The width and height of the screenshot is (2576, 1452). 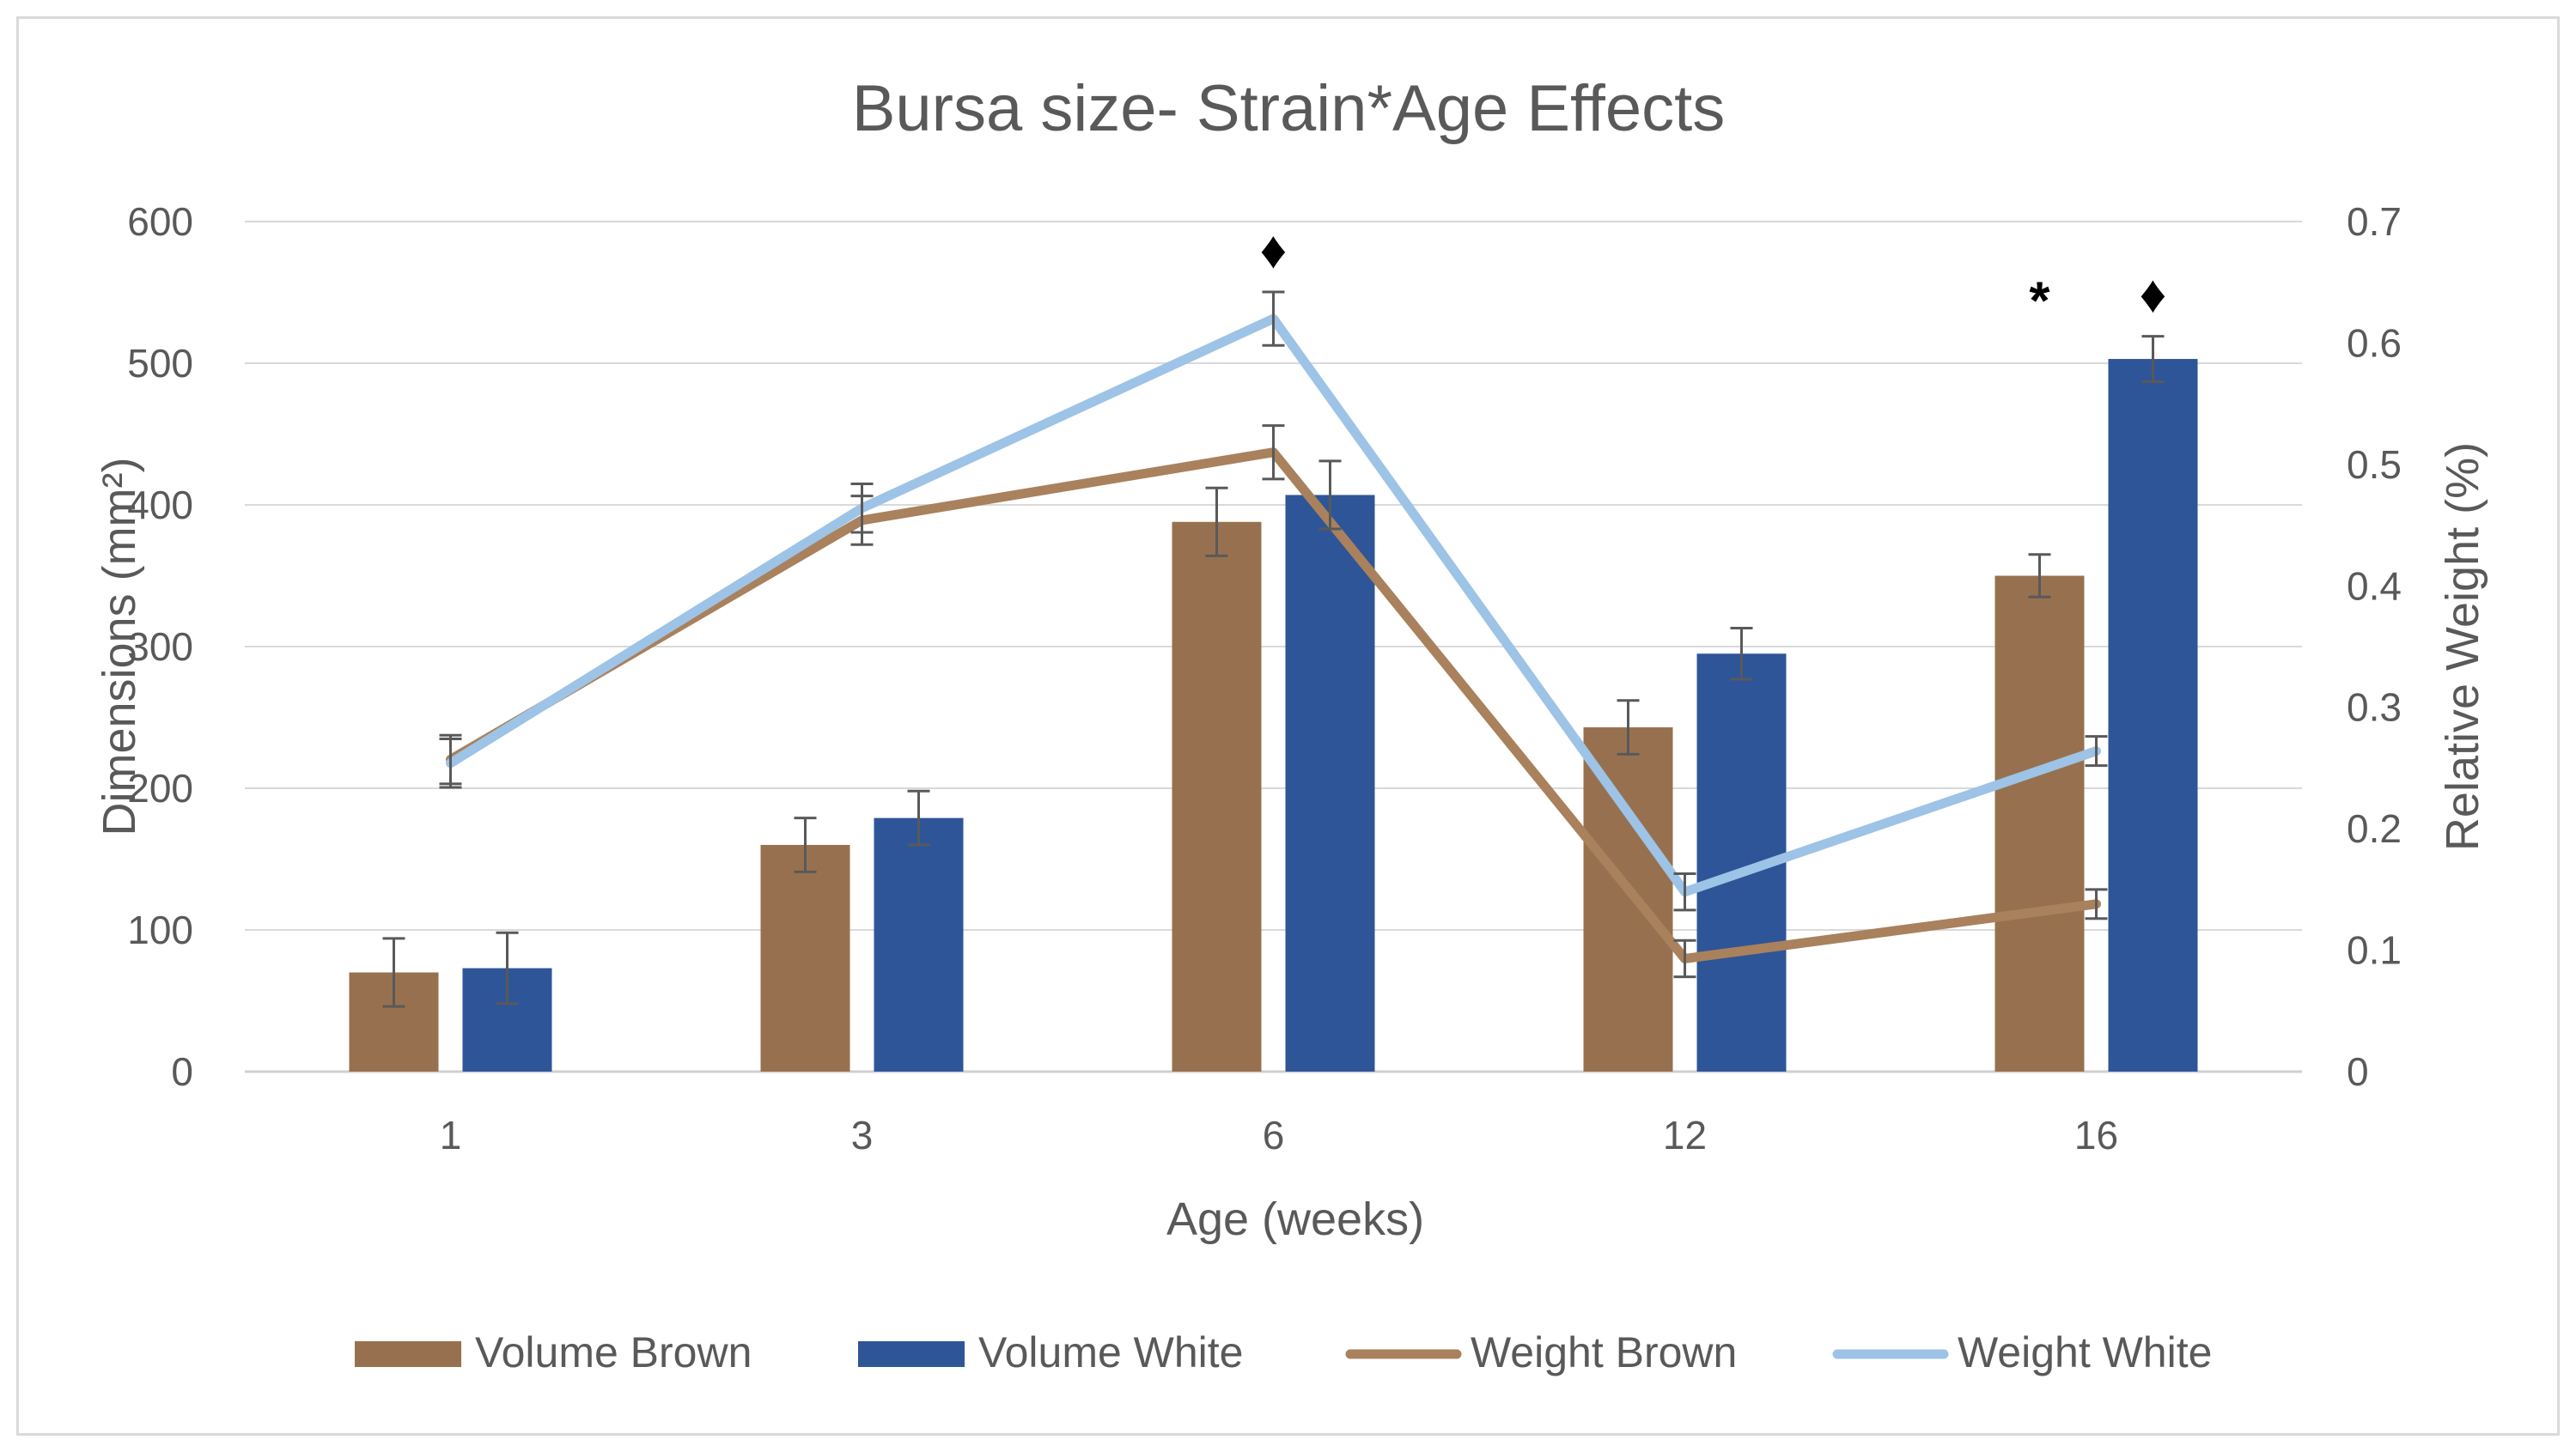 What do you see at coordinates (1110, 1352) in the screenshot?
I see `legend-label: Volume White` at bounding box center [1110, 1352].